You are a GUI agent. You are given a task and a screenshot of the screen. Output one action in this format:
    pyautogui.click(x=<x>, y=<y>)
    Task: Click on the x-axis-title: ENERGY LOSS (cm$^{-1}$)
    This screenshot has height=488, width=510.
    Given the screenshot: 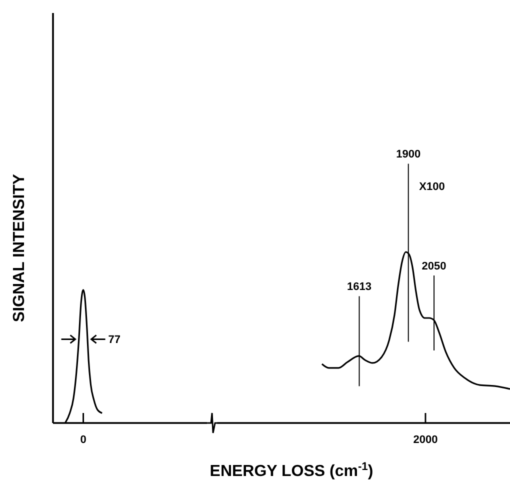 What is the action you would take?
    pyautogui.click(x=292, y=470)
    